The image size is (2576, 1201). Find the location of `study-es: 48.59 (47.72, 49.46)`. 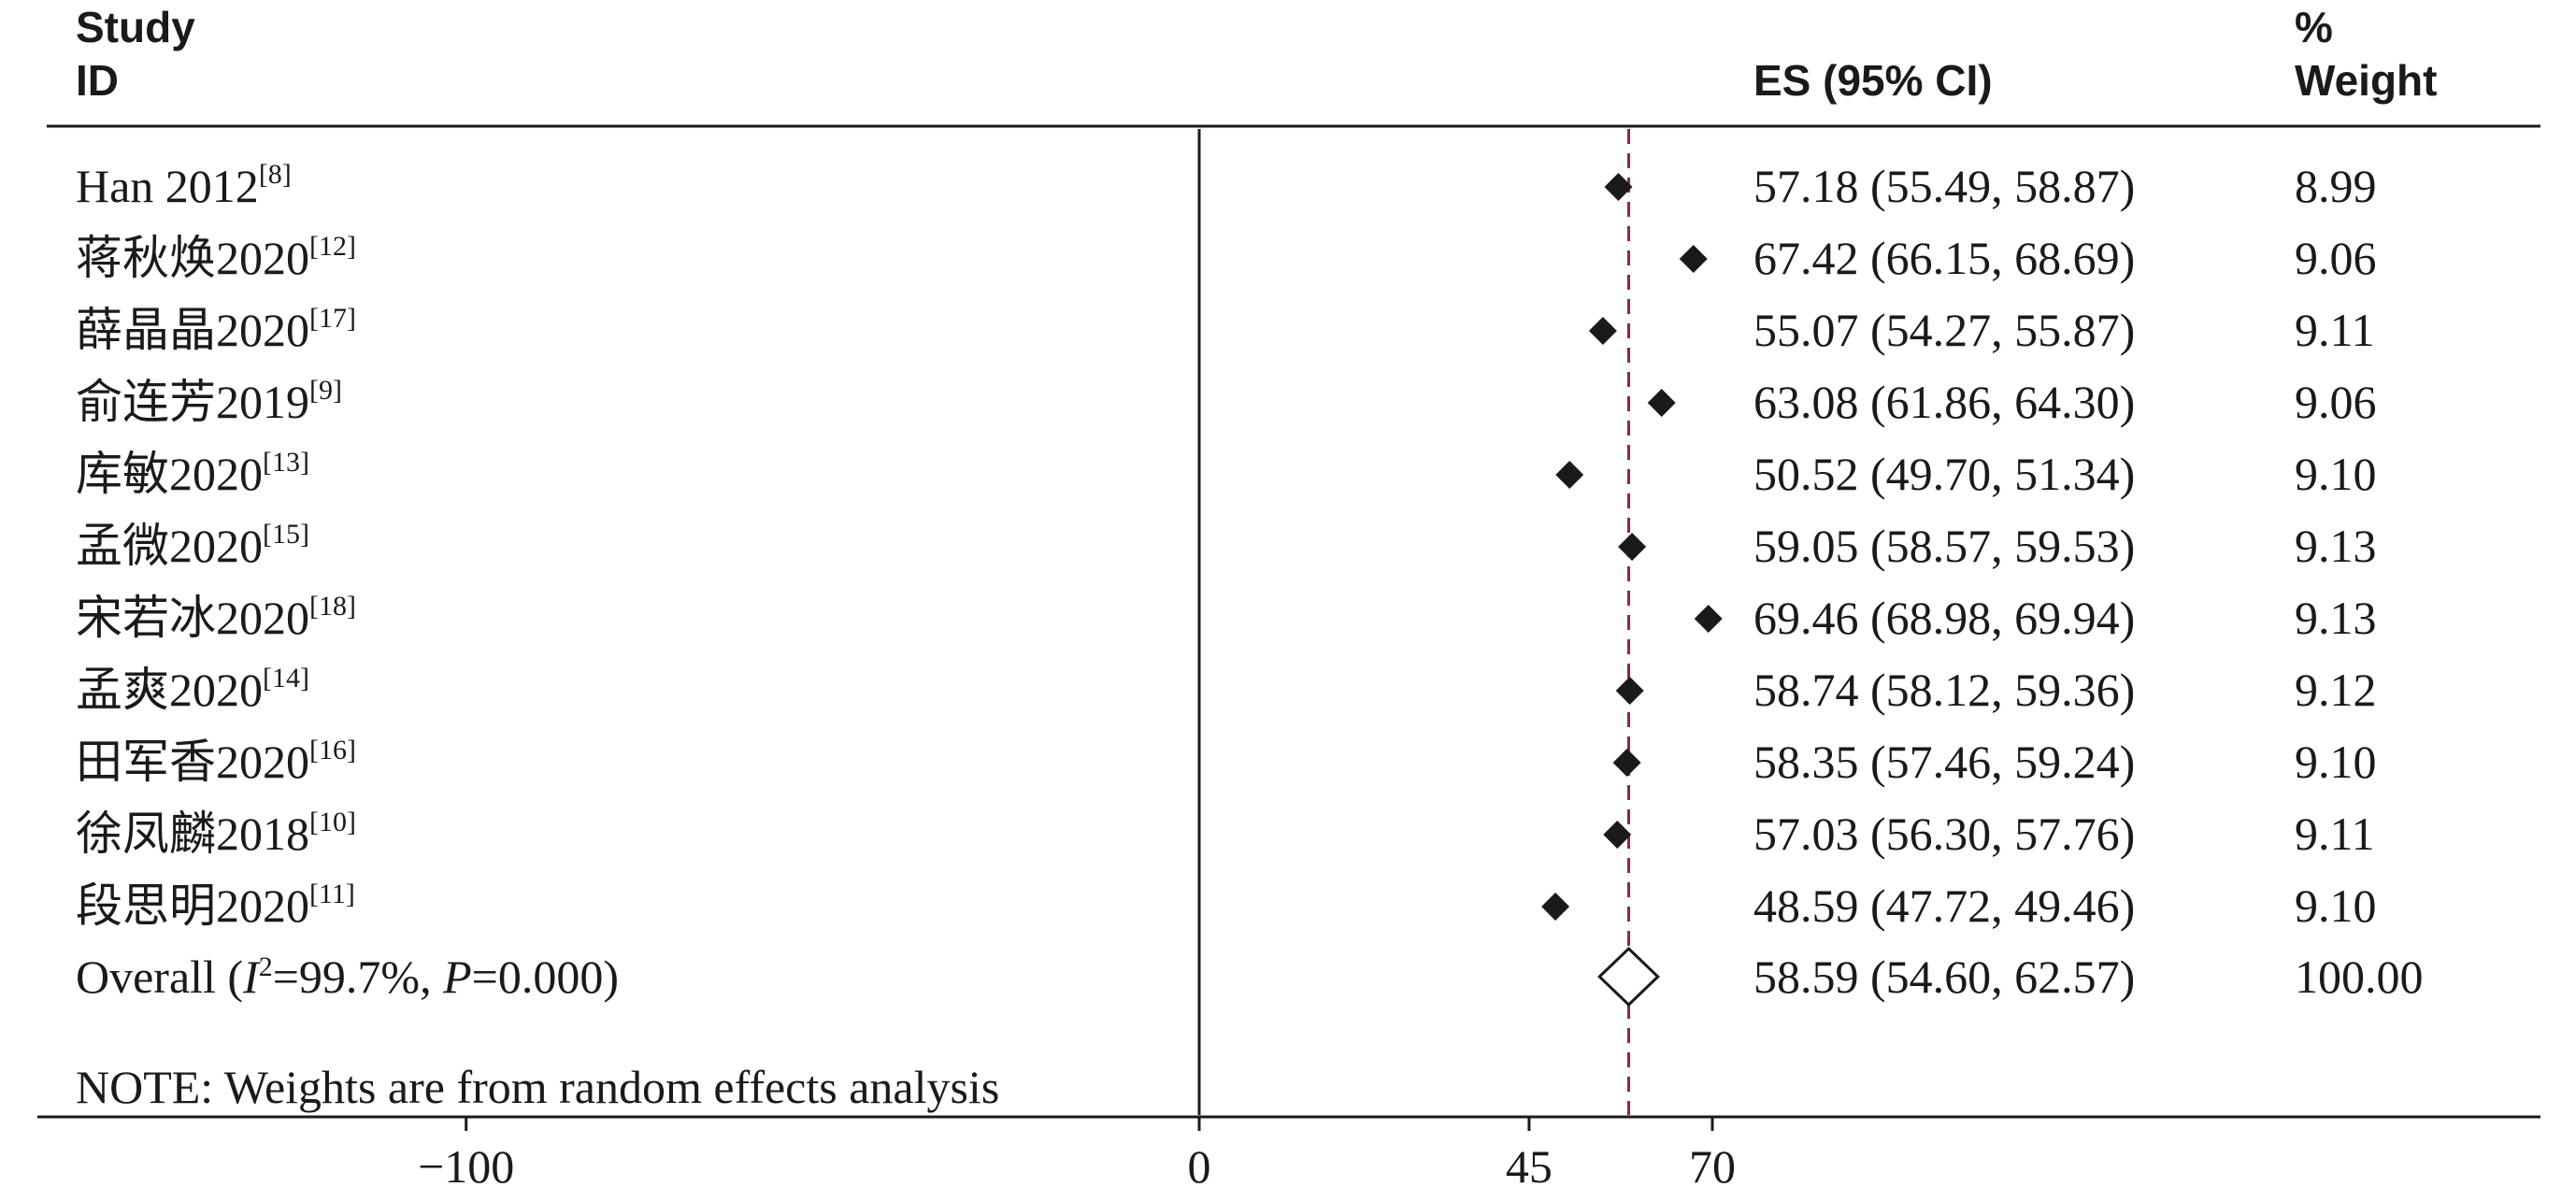

study-es: 48.59 (47.72, 49.46) is located at coordinates (1944, 906).